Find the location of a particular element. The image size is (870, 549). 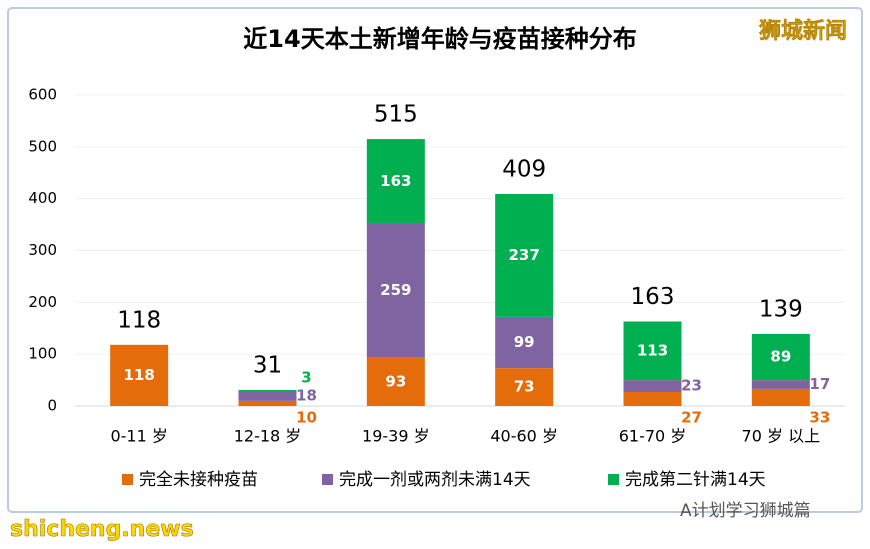

y-tick-label: 200 is located at coordinates (42, 302).